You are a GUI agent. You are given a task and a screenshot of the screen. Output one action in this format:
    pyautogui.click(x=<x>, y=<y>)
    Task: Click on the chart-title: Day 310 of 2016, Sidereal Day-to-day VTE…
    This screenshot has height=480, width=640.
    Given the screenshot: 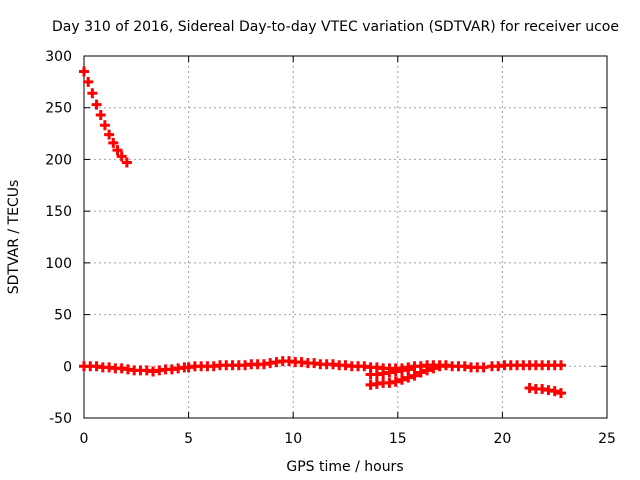 What is the action you would take?
    pyautogui.click(x=335, y=27)
    